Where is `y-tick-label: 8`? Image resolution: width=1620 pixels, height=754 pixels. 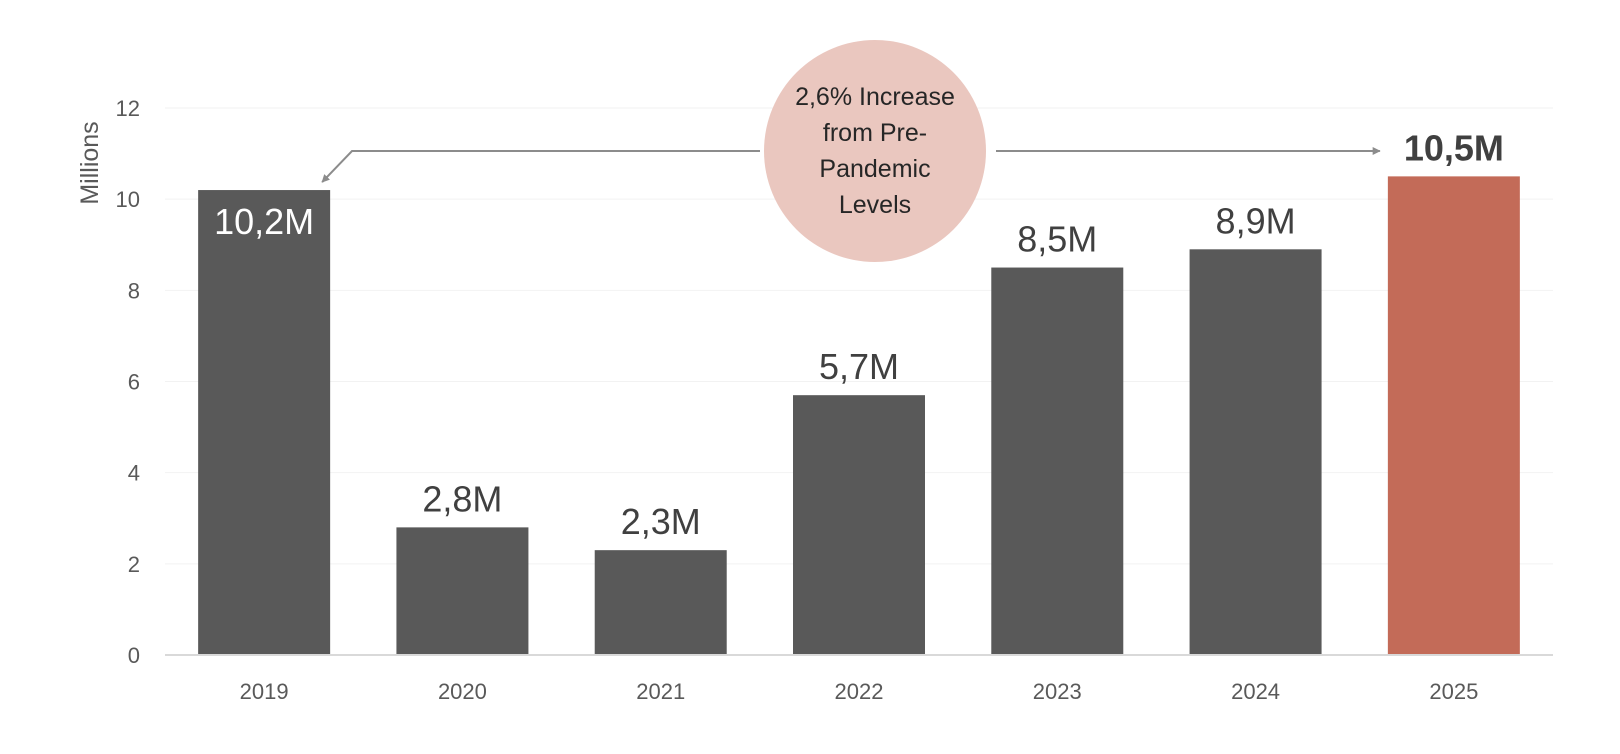 y-tick-label: 8 is located at coordinates (134, 290).